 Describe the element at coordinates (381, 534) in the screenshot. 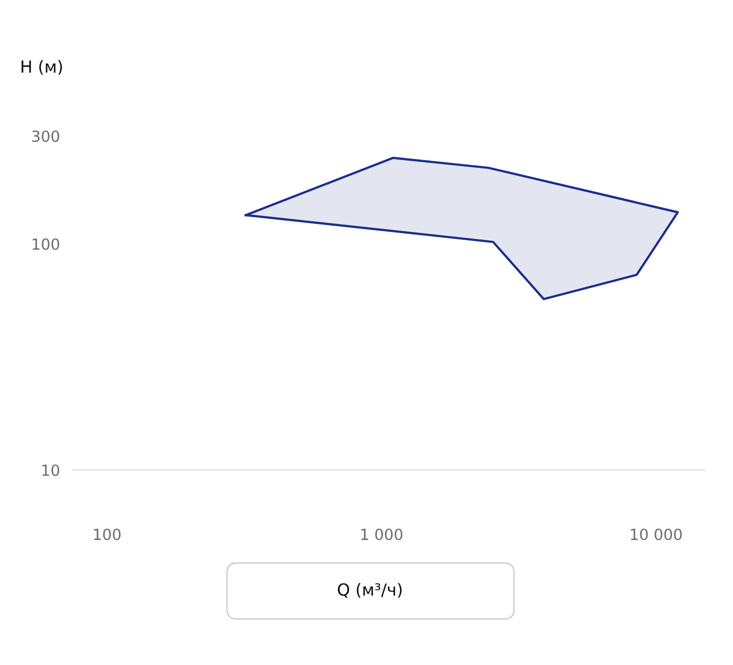

I see `x-tick-label: 1 000` at that location.